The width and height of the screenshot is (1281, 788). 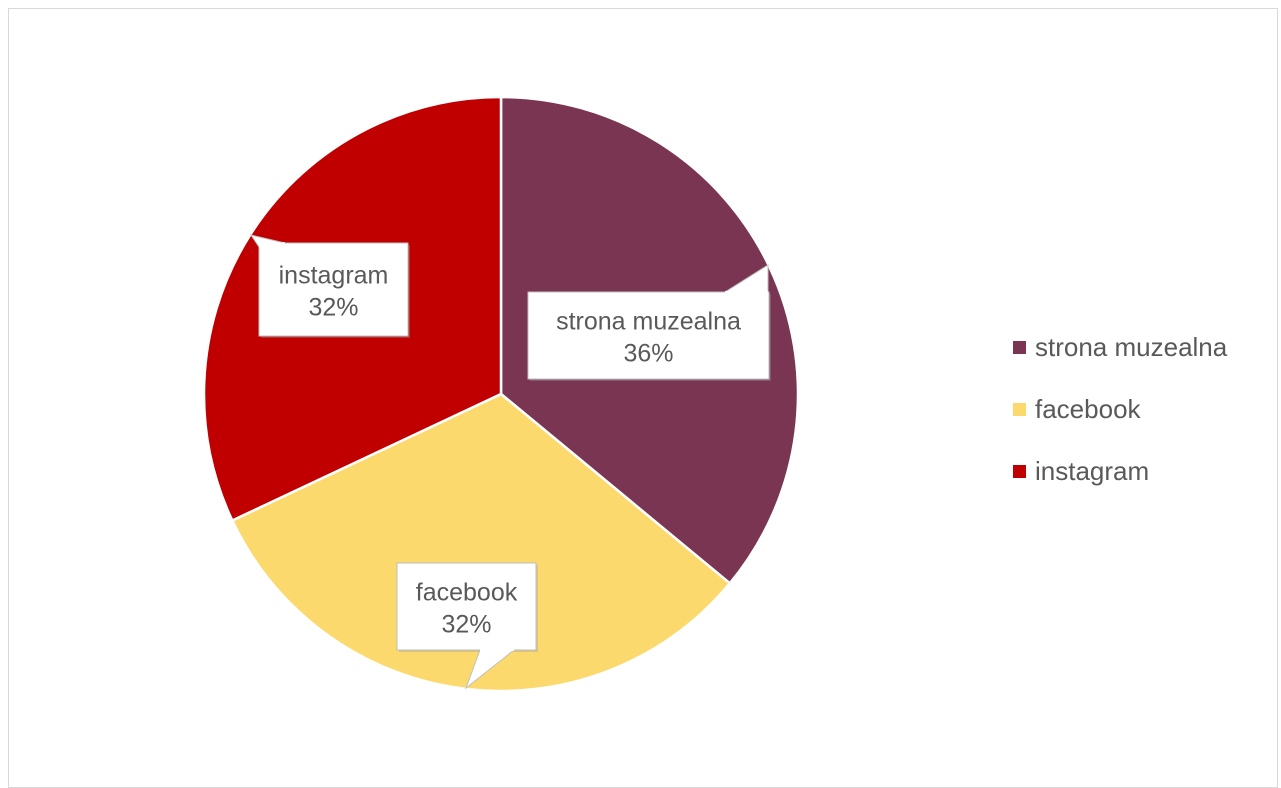 I want to click on data-label-seam, so click(x=272, y=245).